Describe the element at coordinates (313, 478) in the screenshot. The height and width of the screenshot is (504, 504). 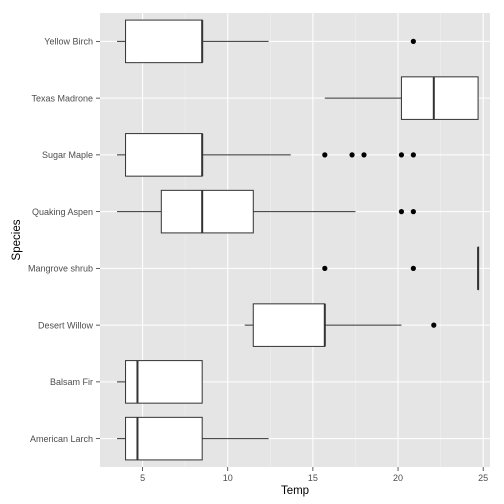
I see `x-tick-label: 15` at that location.